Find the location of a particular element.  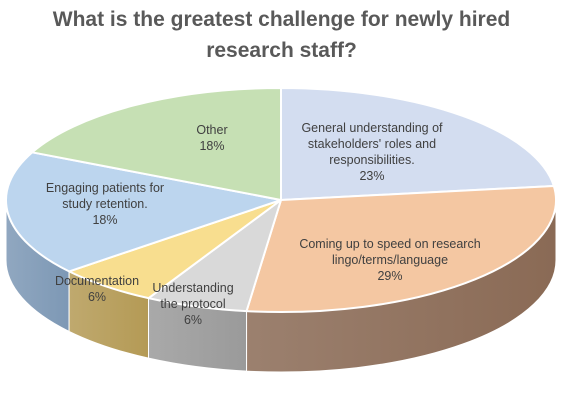

slice-category-label: the protocol is located at coordinates (192, 304).